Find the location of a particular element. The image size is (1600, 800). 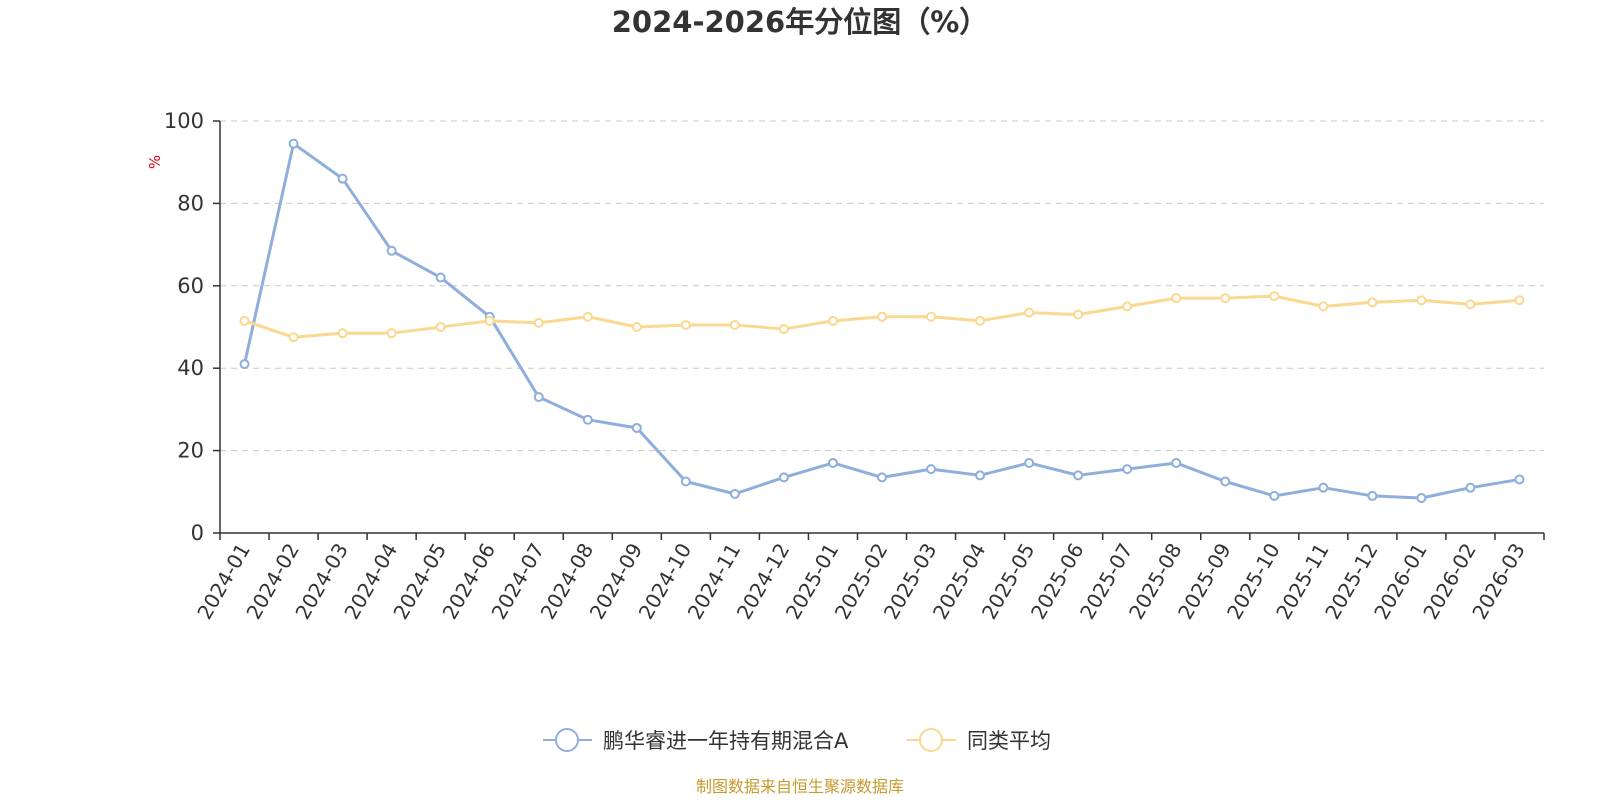

y-tick-label-100: 100 is located at coordinates (184, 121).